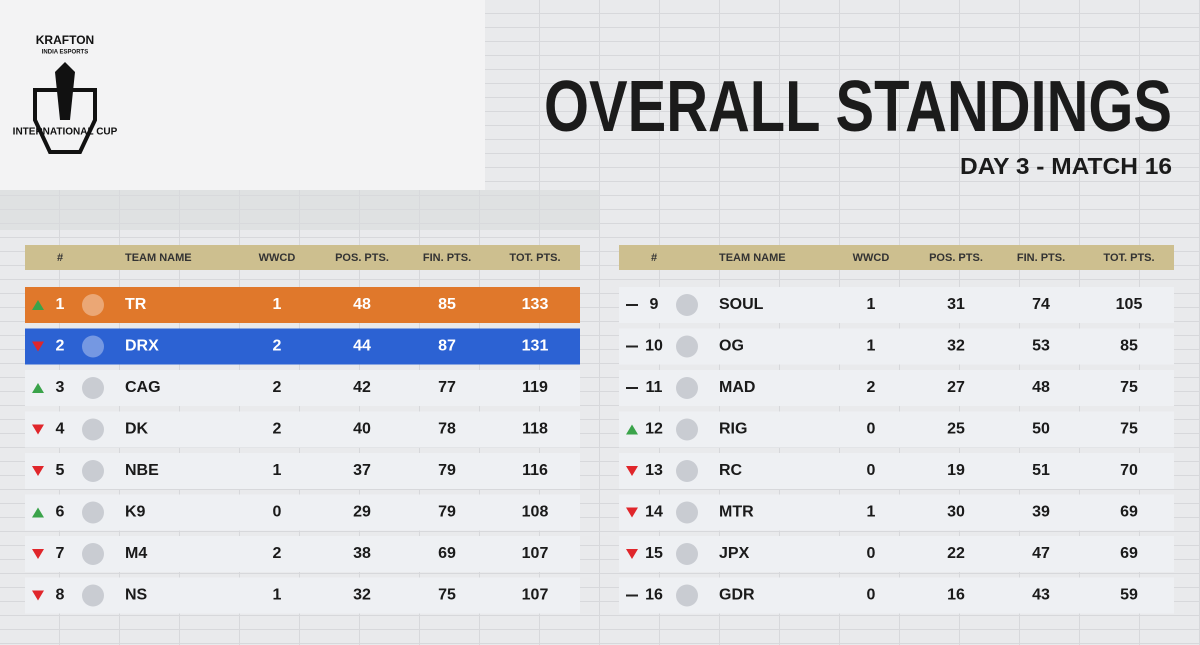 This screenshot has width=1200, height=645. Describe the element at coordinates (535, 346) in the screenshot. I see `cell-tot-pts: 131` at that location.